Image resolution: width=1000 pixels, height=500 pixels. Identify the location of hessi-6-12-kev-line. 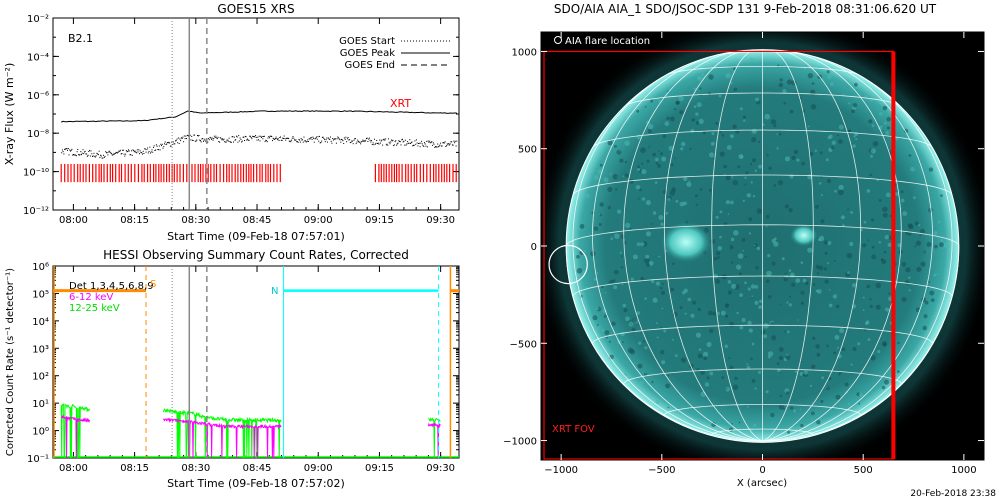
(434, 440).